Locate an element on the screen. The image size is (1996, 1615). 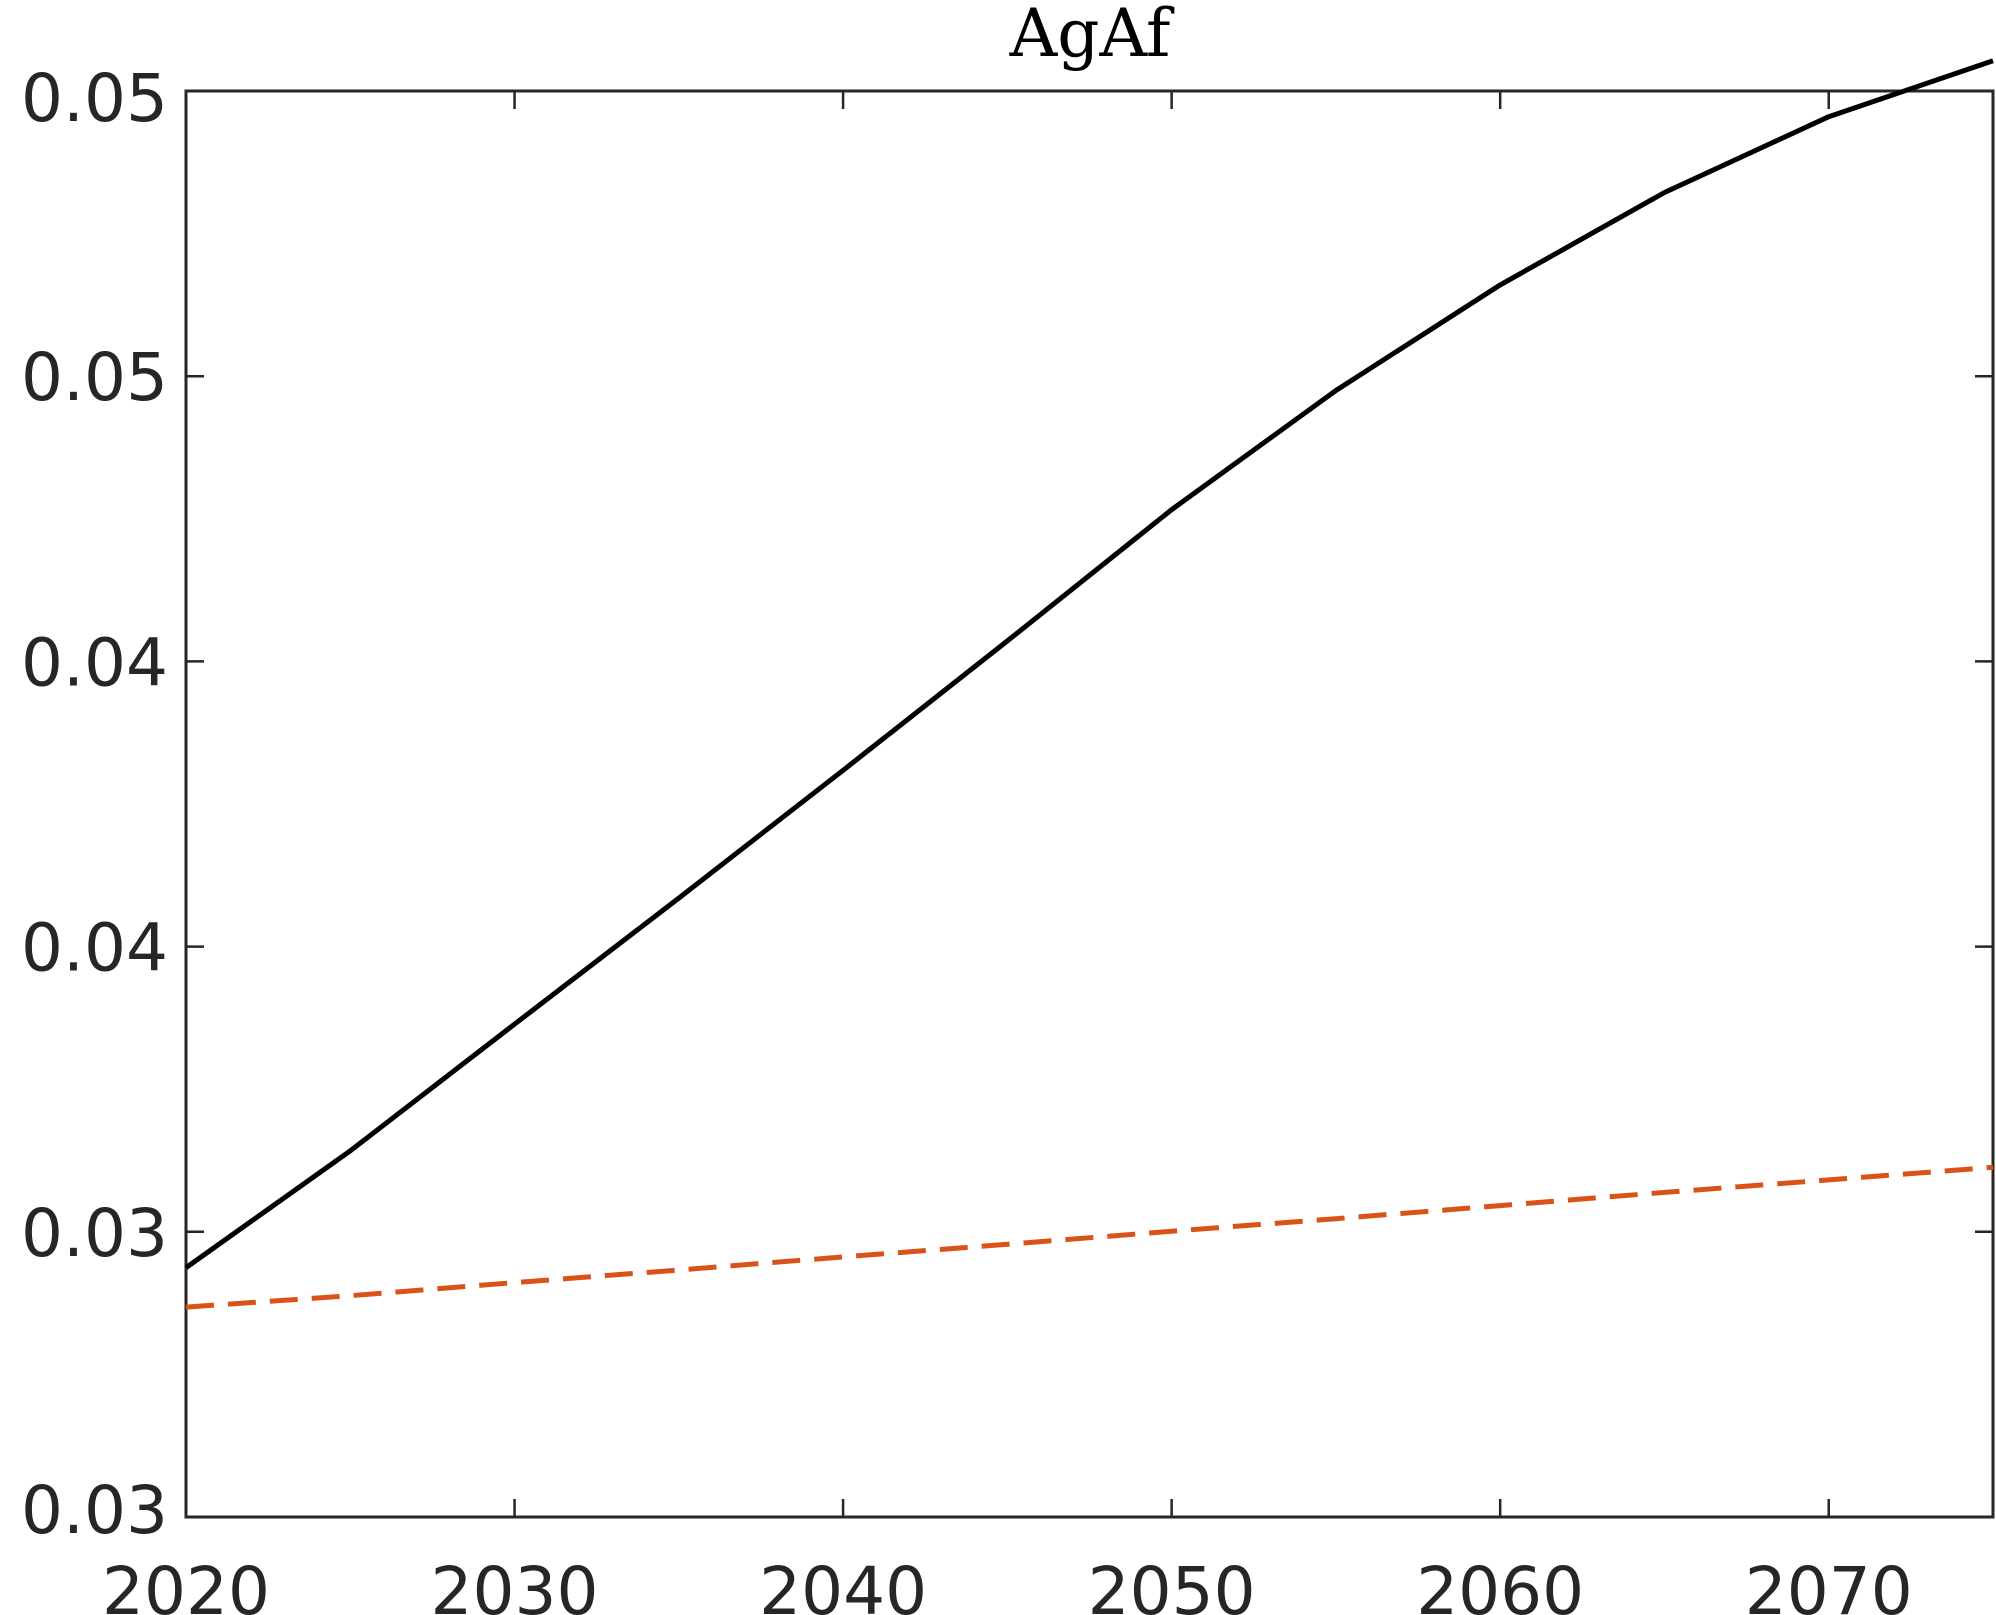
x-tick-label: 2020 is located at coordinates (186, 1584).